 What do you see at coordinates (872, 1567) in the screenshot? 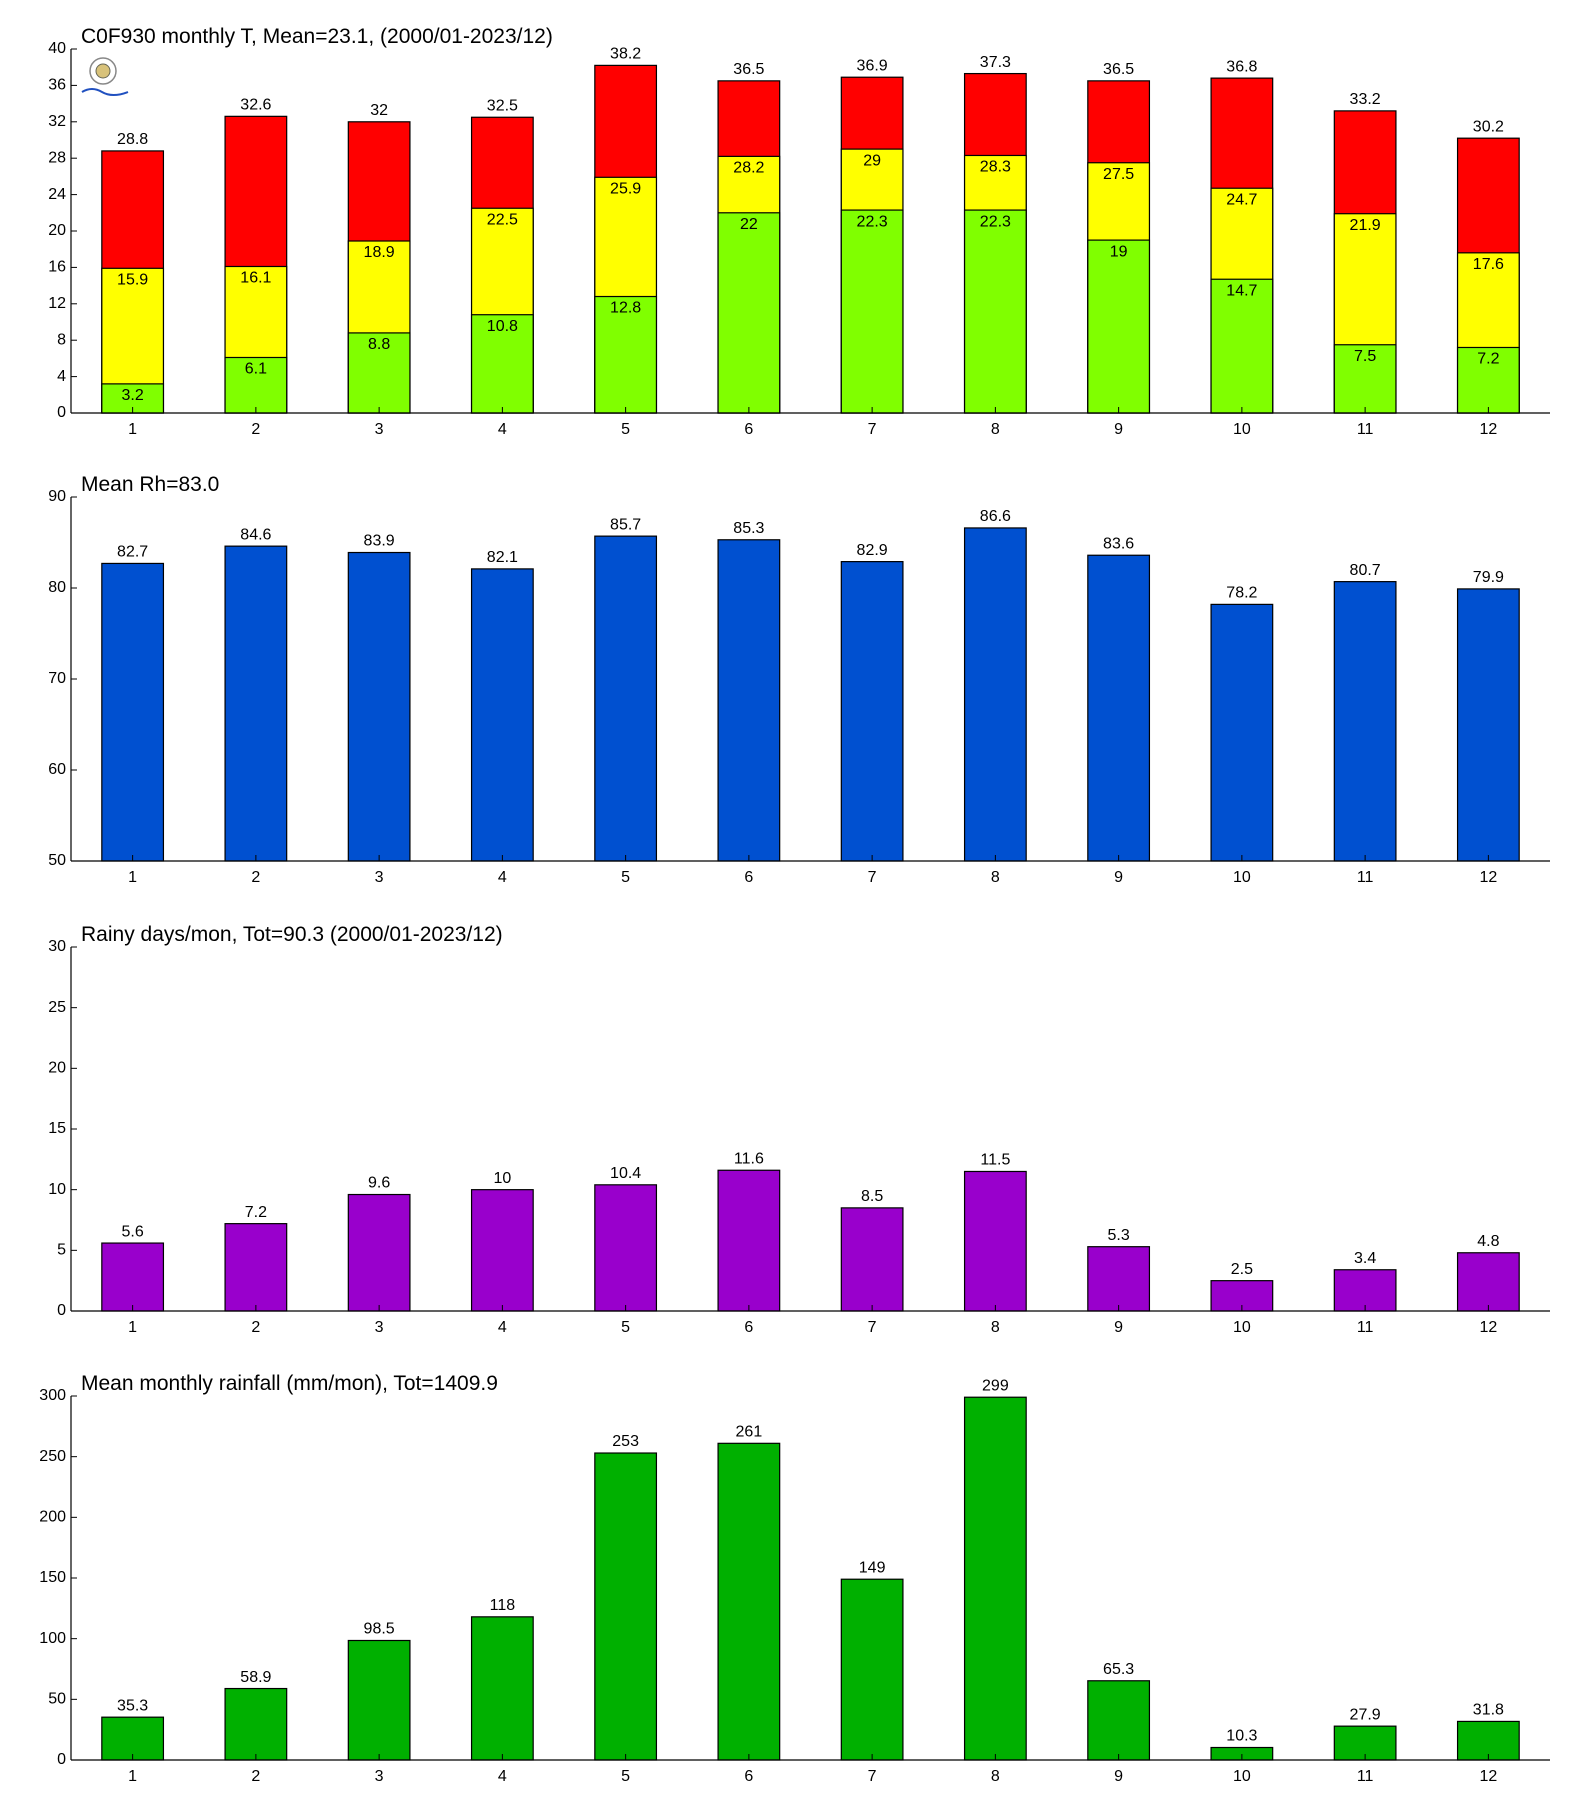
I see `data-label: 149` at bounding box center [872, 1567].